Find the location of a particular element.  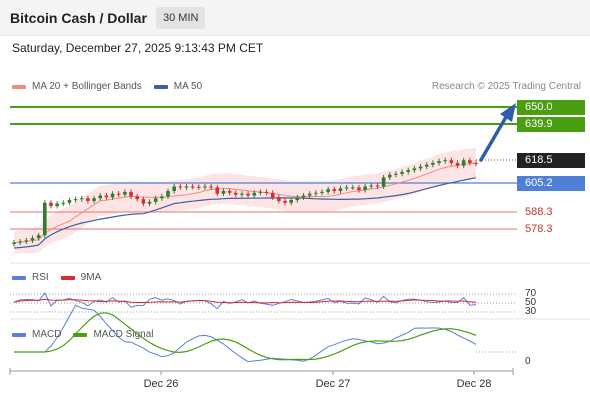

rsi-tick-50: 50 is located at coordinates (531, 302).